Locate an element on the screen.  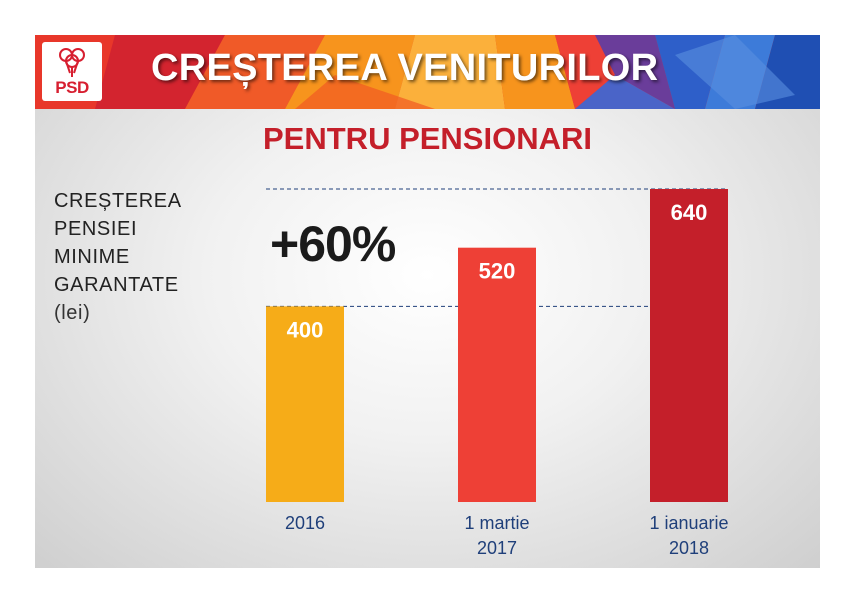
psd-logo: PSD is located at coordinates (72, 71).